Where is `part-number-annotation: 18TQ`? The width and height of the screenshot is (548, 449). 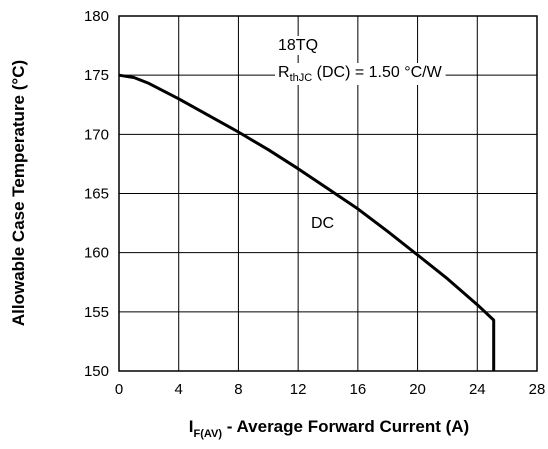
part-number-annotation: 18TQ is located at coordinates (298, 45).